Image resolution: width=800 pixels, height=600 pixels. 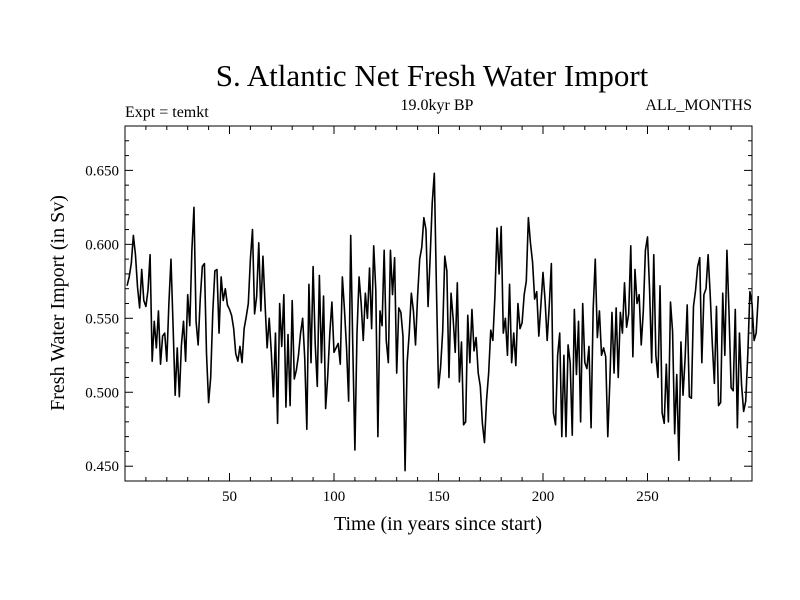 What do you see at coordinates (432, 75) in the screenshot?
I see `chart-title: S. Atlantic Net Fresh Water Import` at bounding box center [432, 75].